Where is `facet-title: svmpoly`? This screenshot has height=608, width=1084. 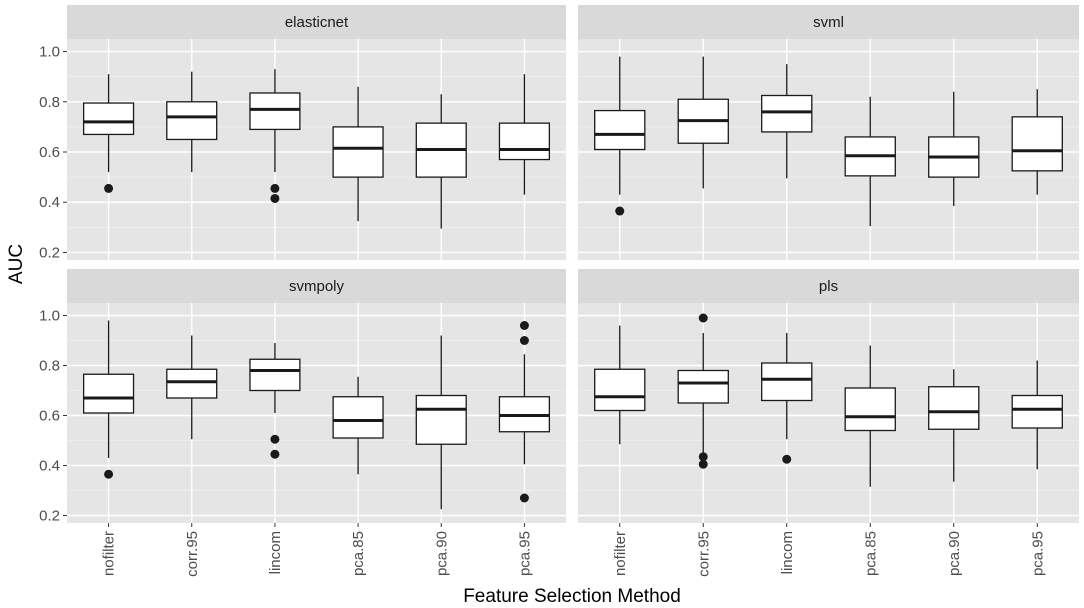
facet-title: svmpoly is located at coordinates (317, 286).